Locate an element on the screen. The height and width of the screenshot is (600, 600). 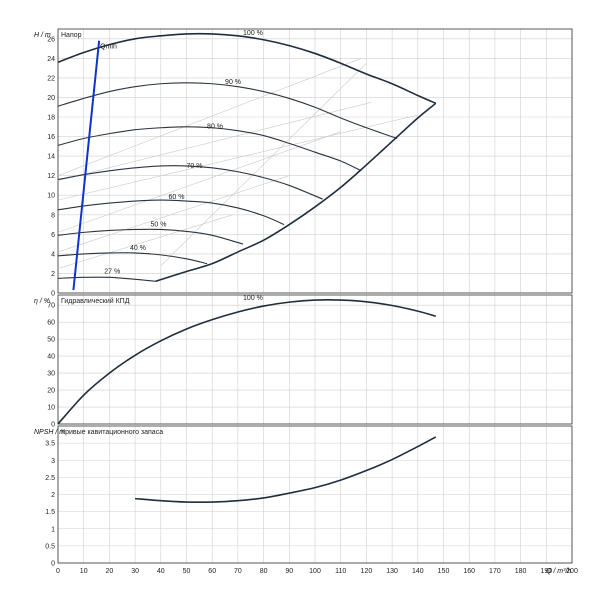
limit-curve is located at coordinates (296, 192).